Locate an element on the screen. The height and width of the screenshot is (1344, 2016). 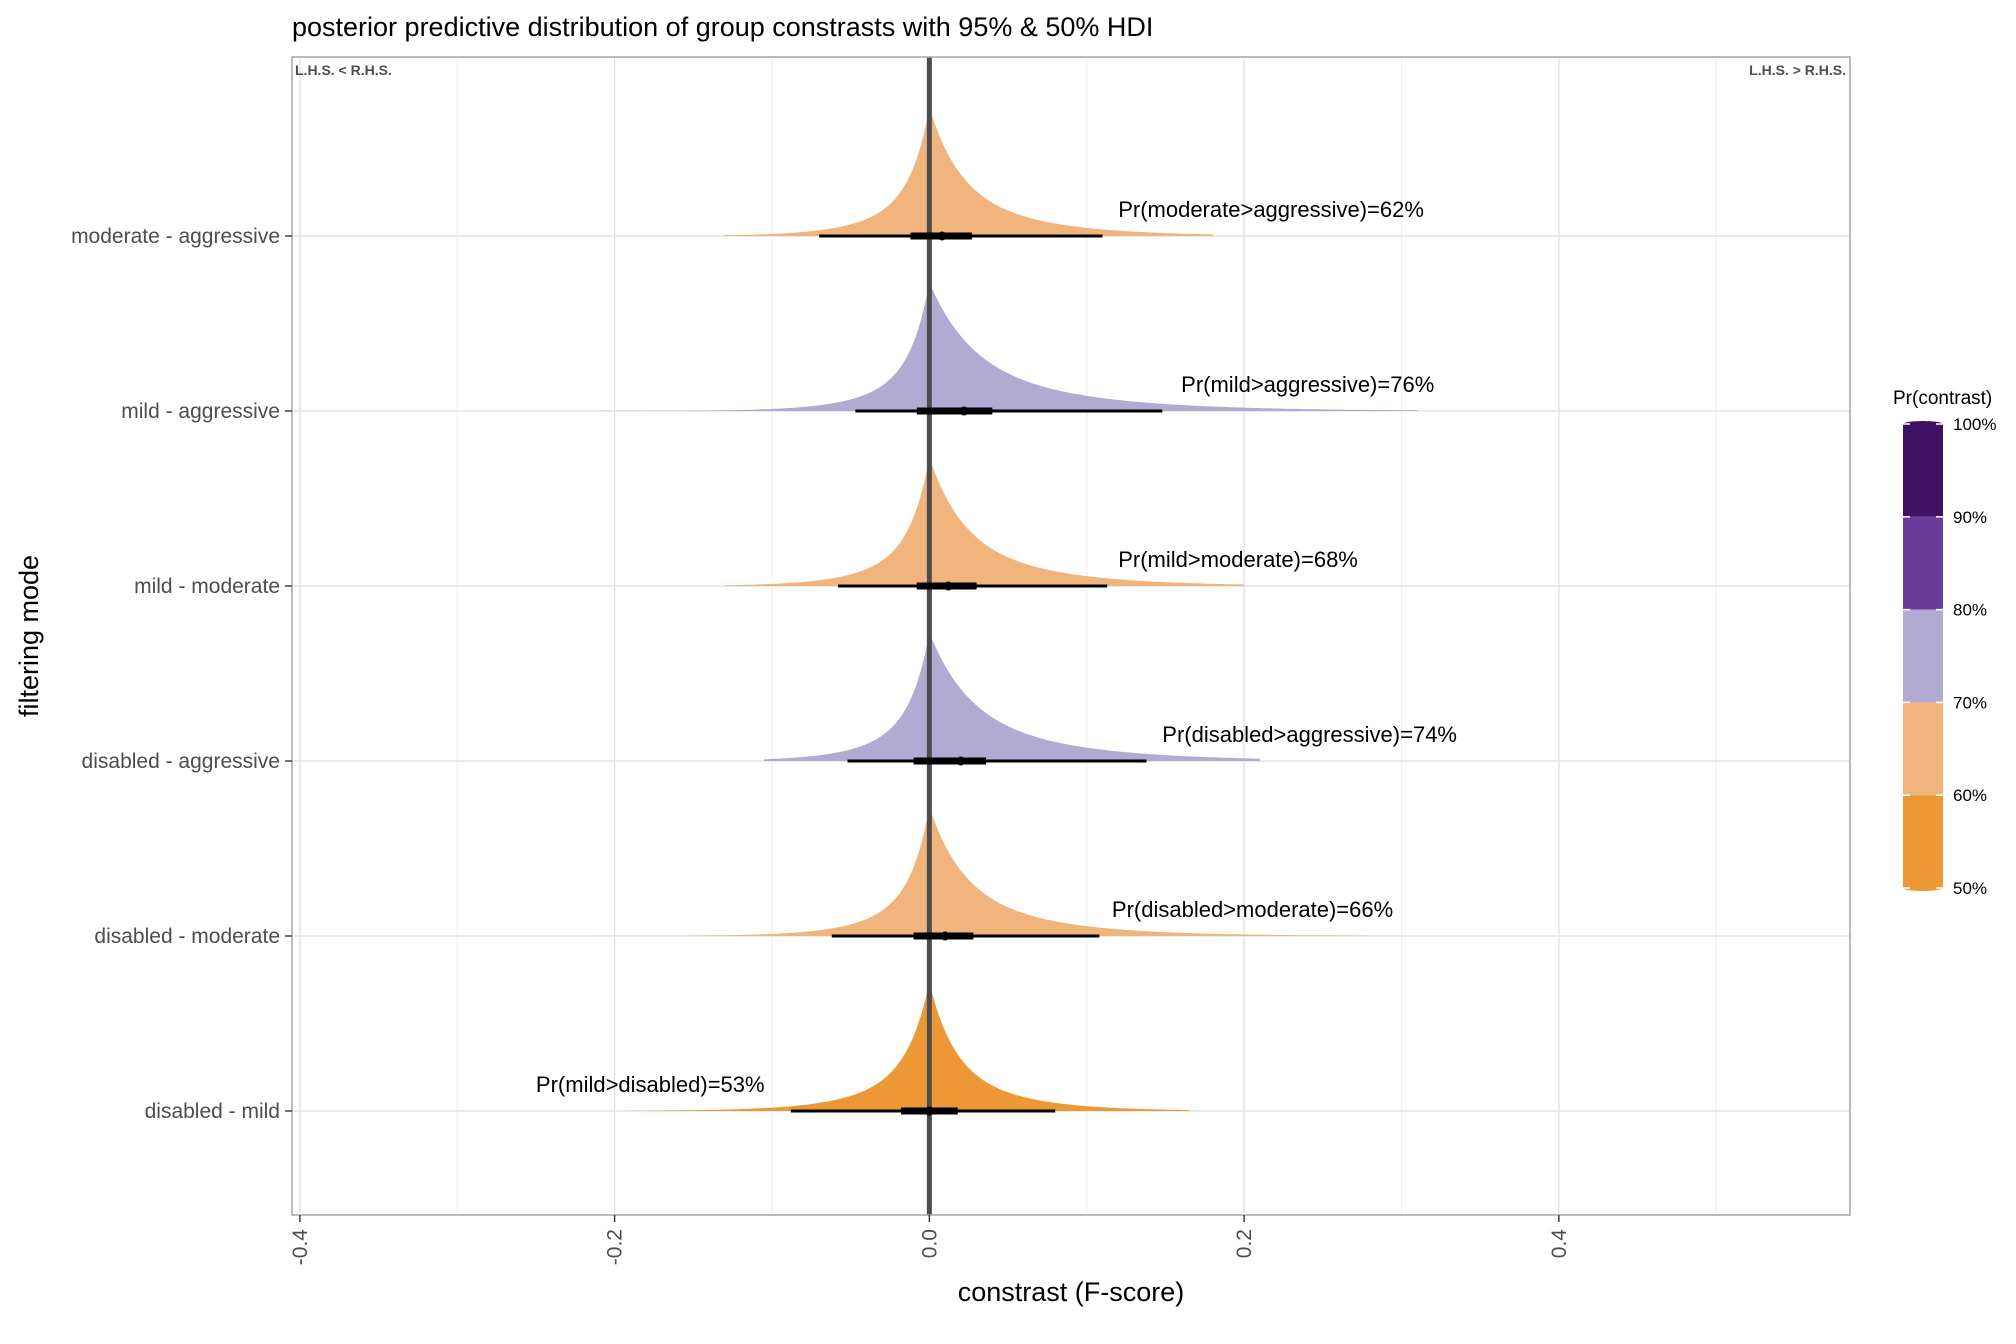
legend-title: Pr(contrast) is located at coordinates (1942, 398).